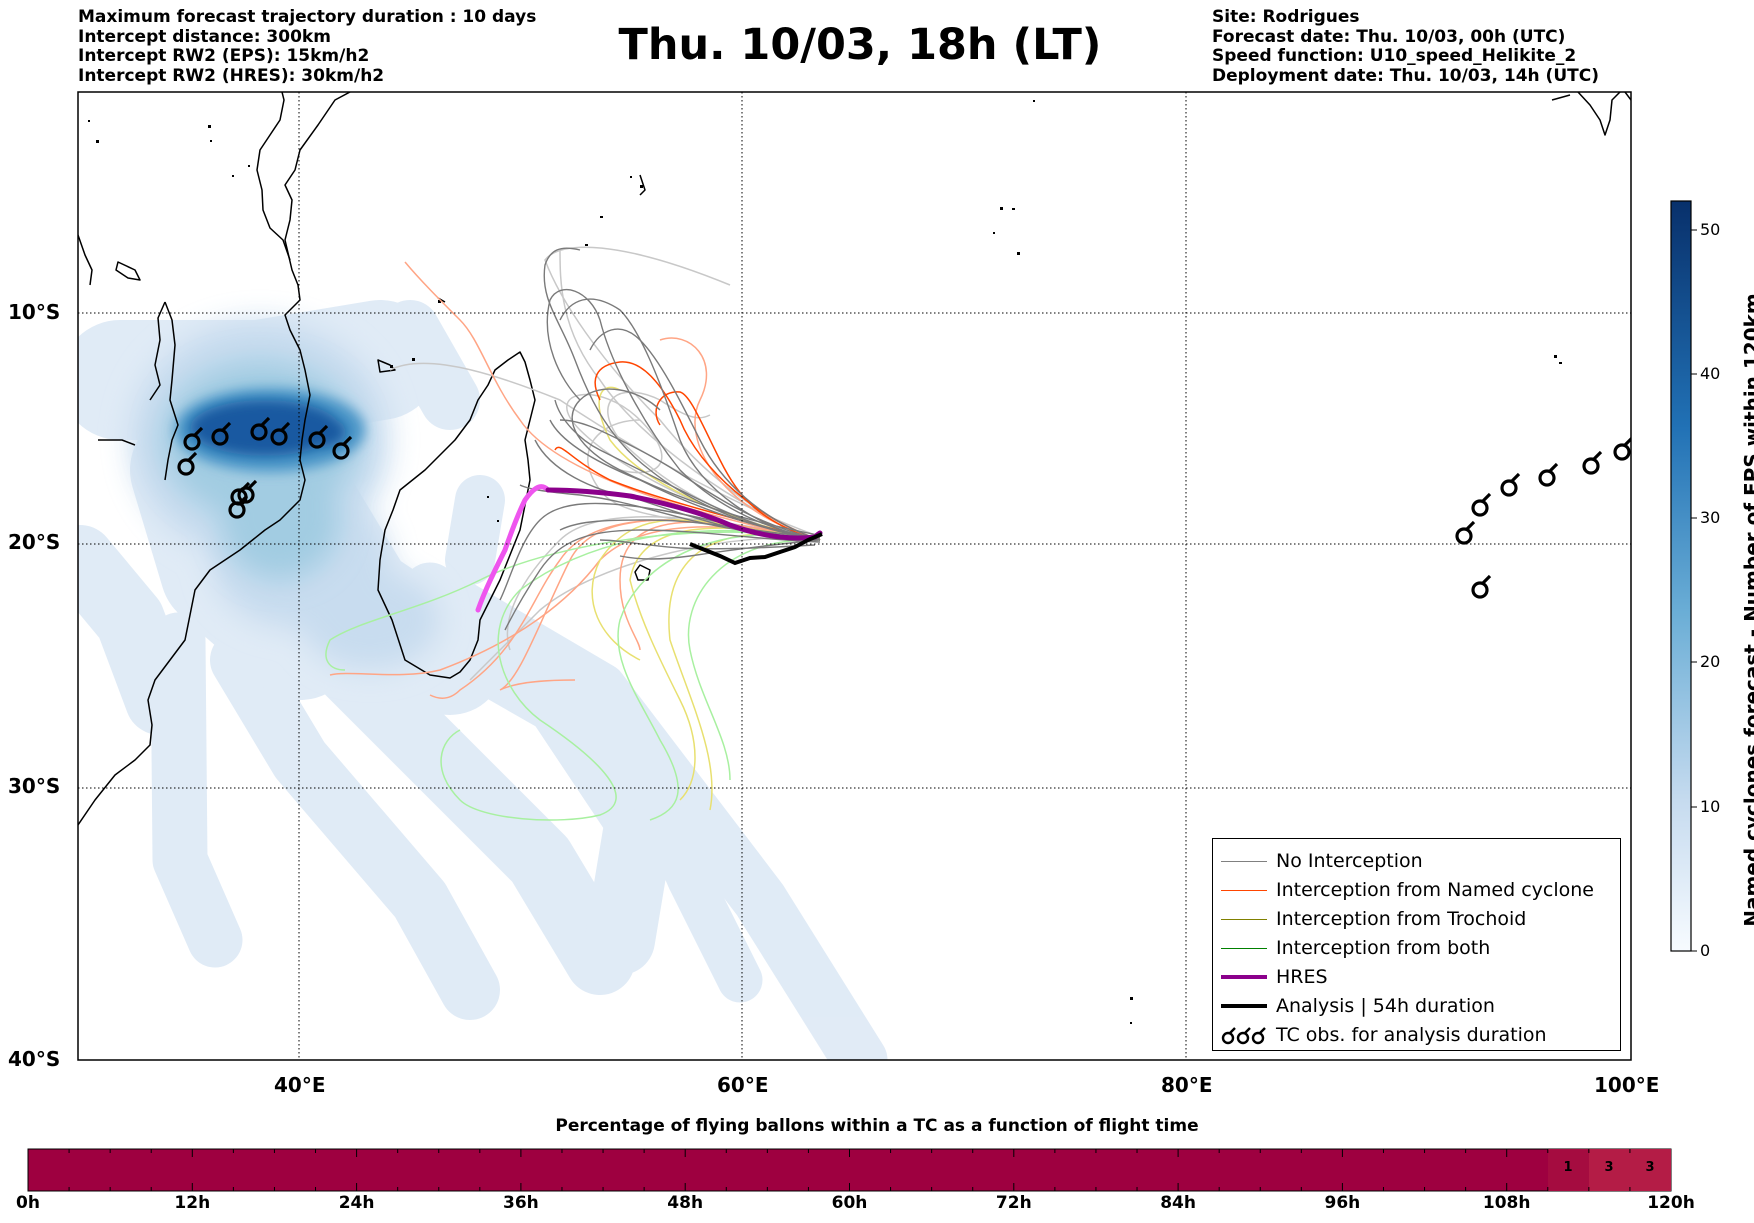  I want to click on flight-time-tick-label: 72h, so click(1013, 1203).